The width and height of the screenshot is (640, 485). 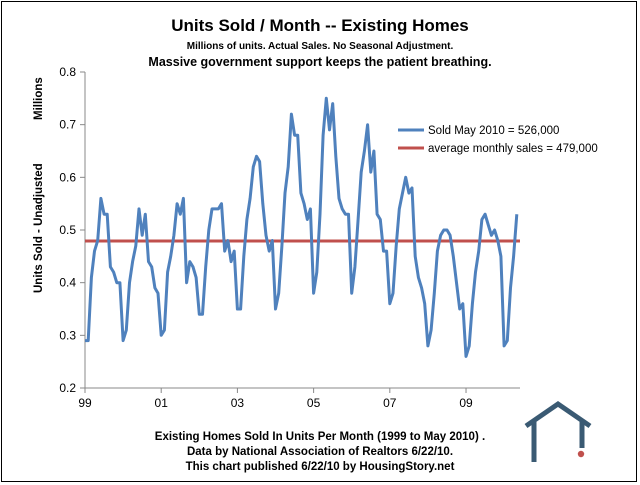 I want to click on x-tick-label: 03, so click(x=238, y=403).